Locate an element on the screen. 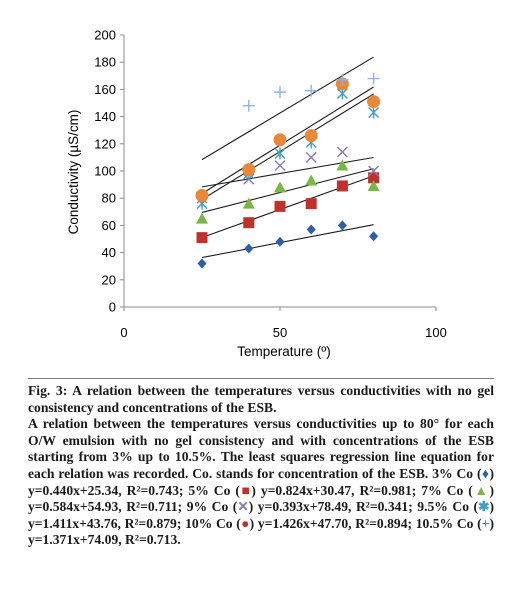 This screenshot has height=602, width=519. y-tick-label: 180 is located at coordinates (105, 62).